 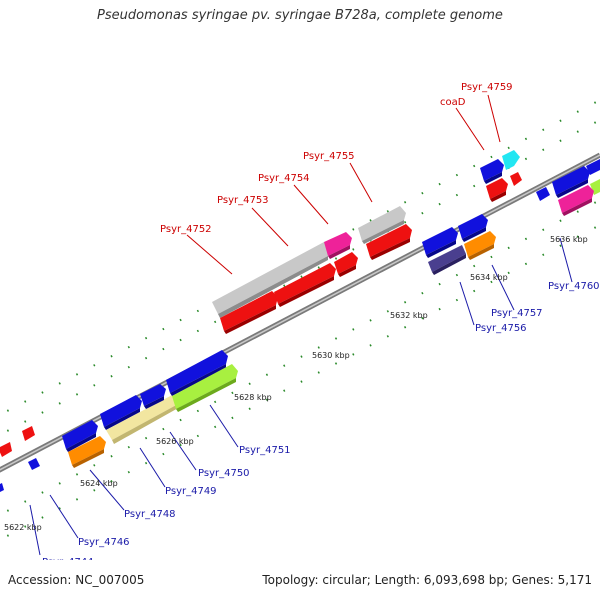 What do you see at coordinates (153, 395) in the screenshot?
I see `gene-blue-small` at bounding box center [153, 395].